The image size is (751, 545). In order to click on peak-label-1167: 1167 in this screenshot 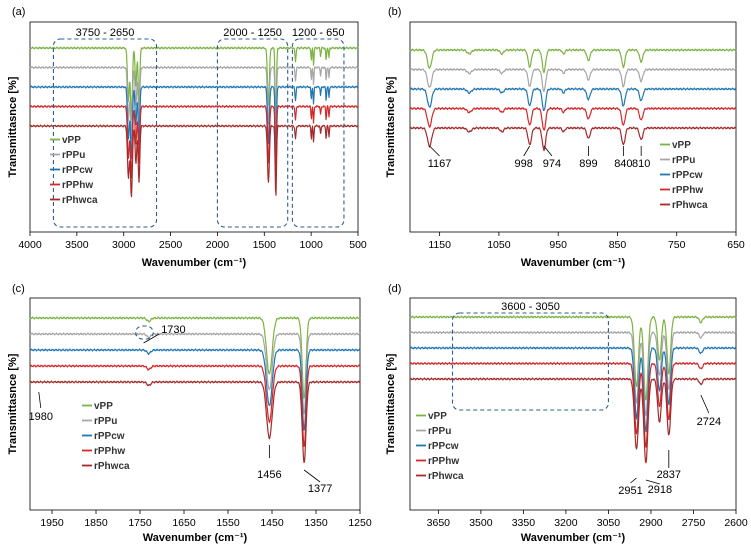, I will do `click(440, 164)`.